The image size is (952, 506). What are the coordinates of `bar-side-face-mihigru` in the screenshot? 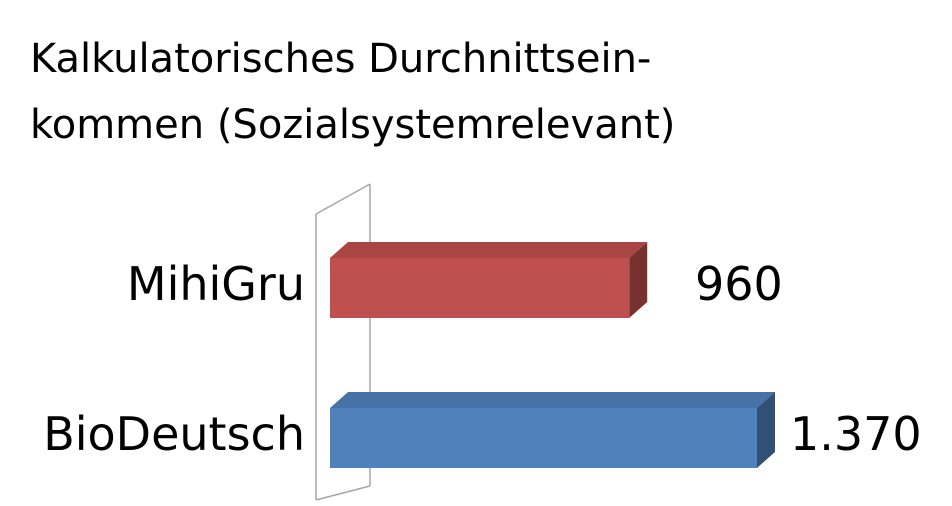 It's located at (638, 280).